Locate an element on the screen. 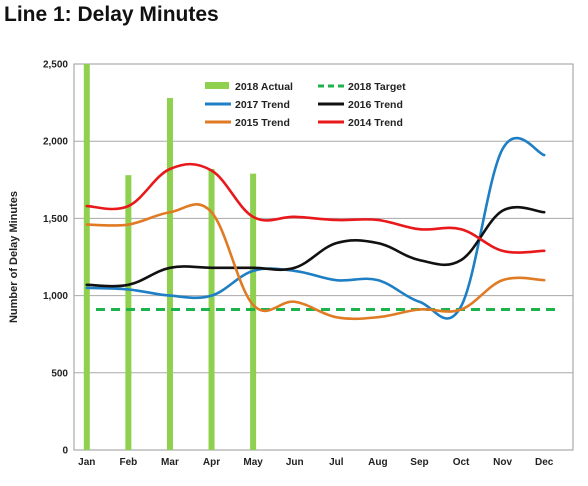 The image size is (588, 486). legend-entry: 2017 Trend is located at coordinates (262, 105).